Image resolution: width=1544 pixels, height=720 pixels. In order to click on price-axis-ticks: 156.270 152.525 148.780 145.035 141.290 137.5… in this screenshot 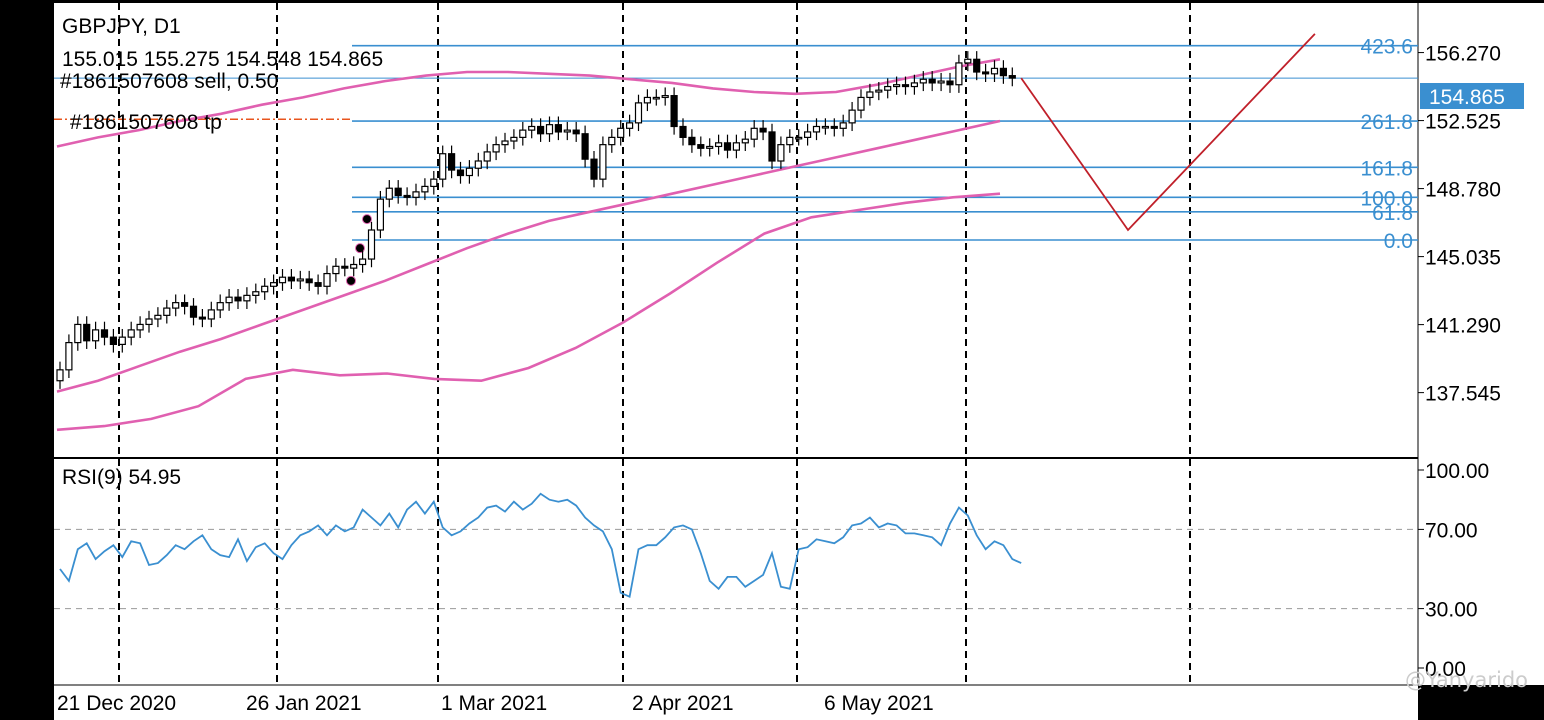, I will do `click(1459, 224)`.